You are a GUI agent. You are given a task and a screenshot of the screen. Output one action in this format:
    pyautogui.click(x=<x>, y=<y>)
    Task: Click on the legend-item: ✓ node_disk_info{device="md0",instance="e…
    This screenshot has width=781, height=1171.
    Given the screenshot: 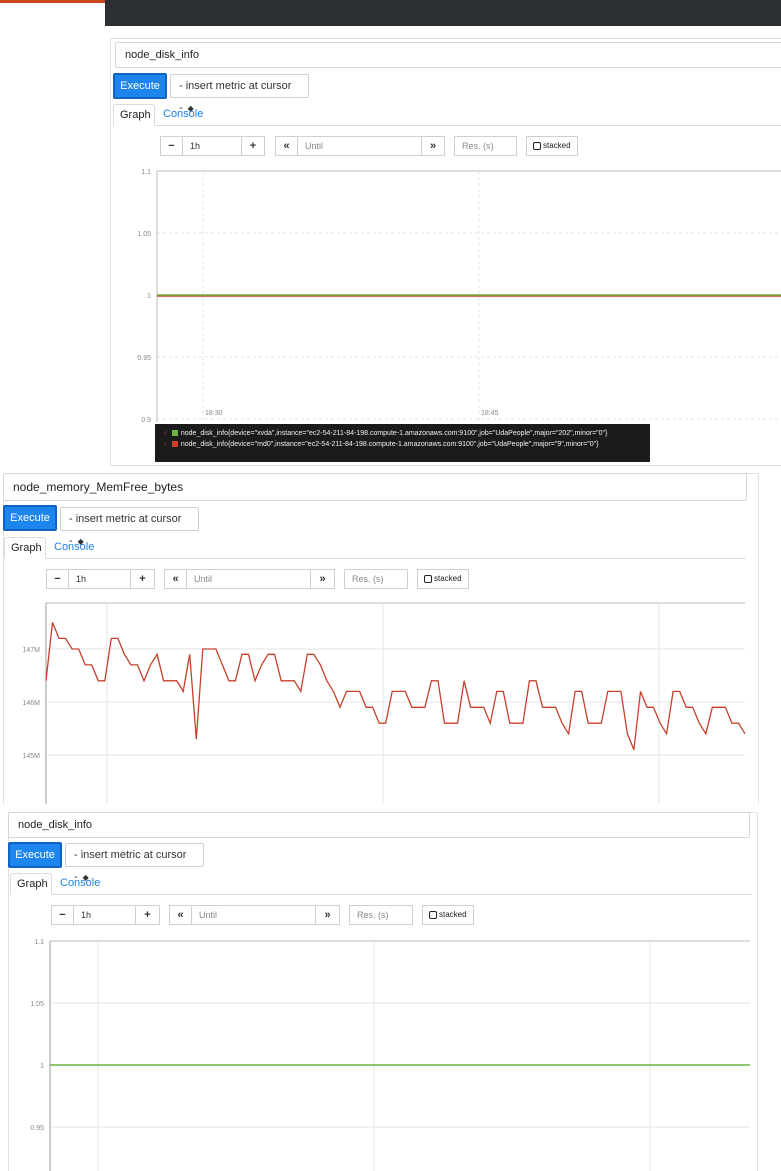 What is the action you would take?
    pyautogui.click(x=402, y=444)
    